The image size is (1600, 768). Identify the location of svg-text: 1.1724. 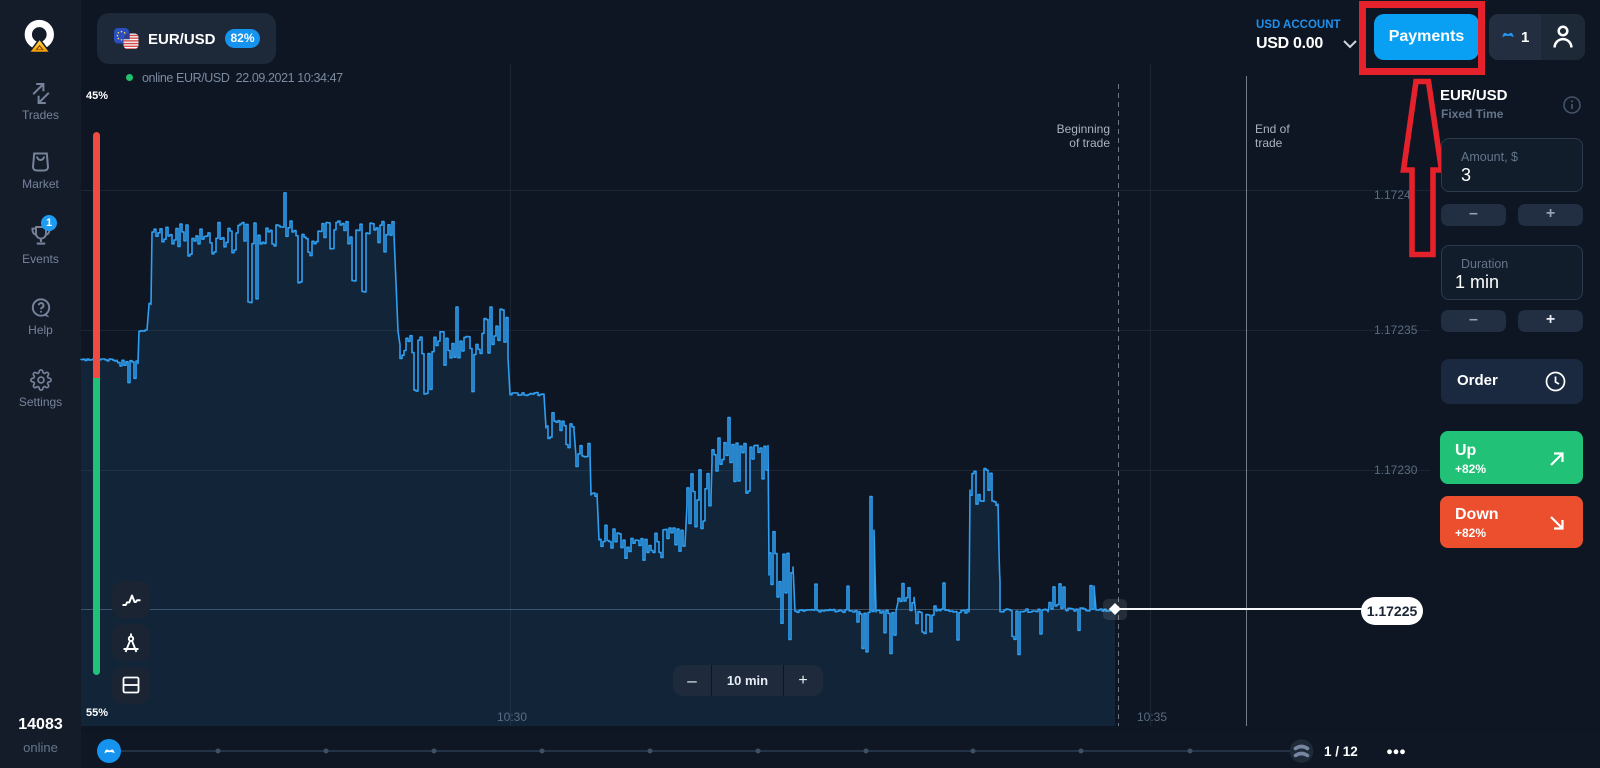
(1392, 195).